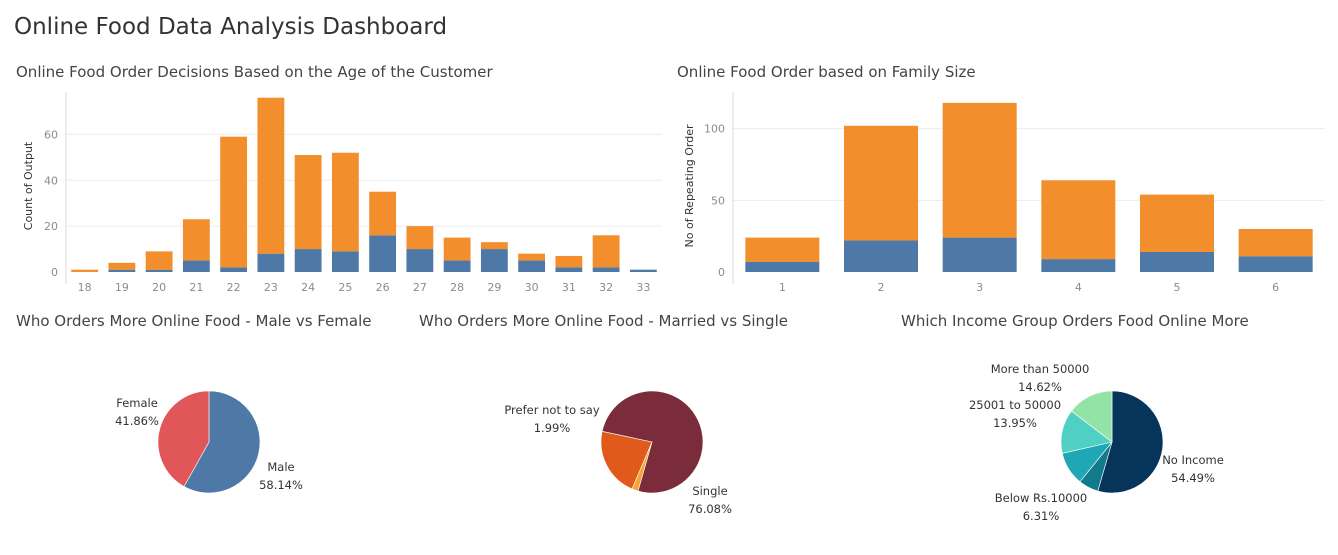 The height and width of the screenshot is (555, 1338). I want to click on age-x-tick-label: 24, so click(308, 287).